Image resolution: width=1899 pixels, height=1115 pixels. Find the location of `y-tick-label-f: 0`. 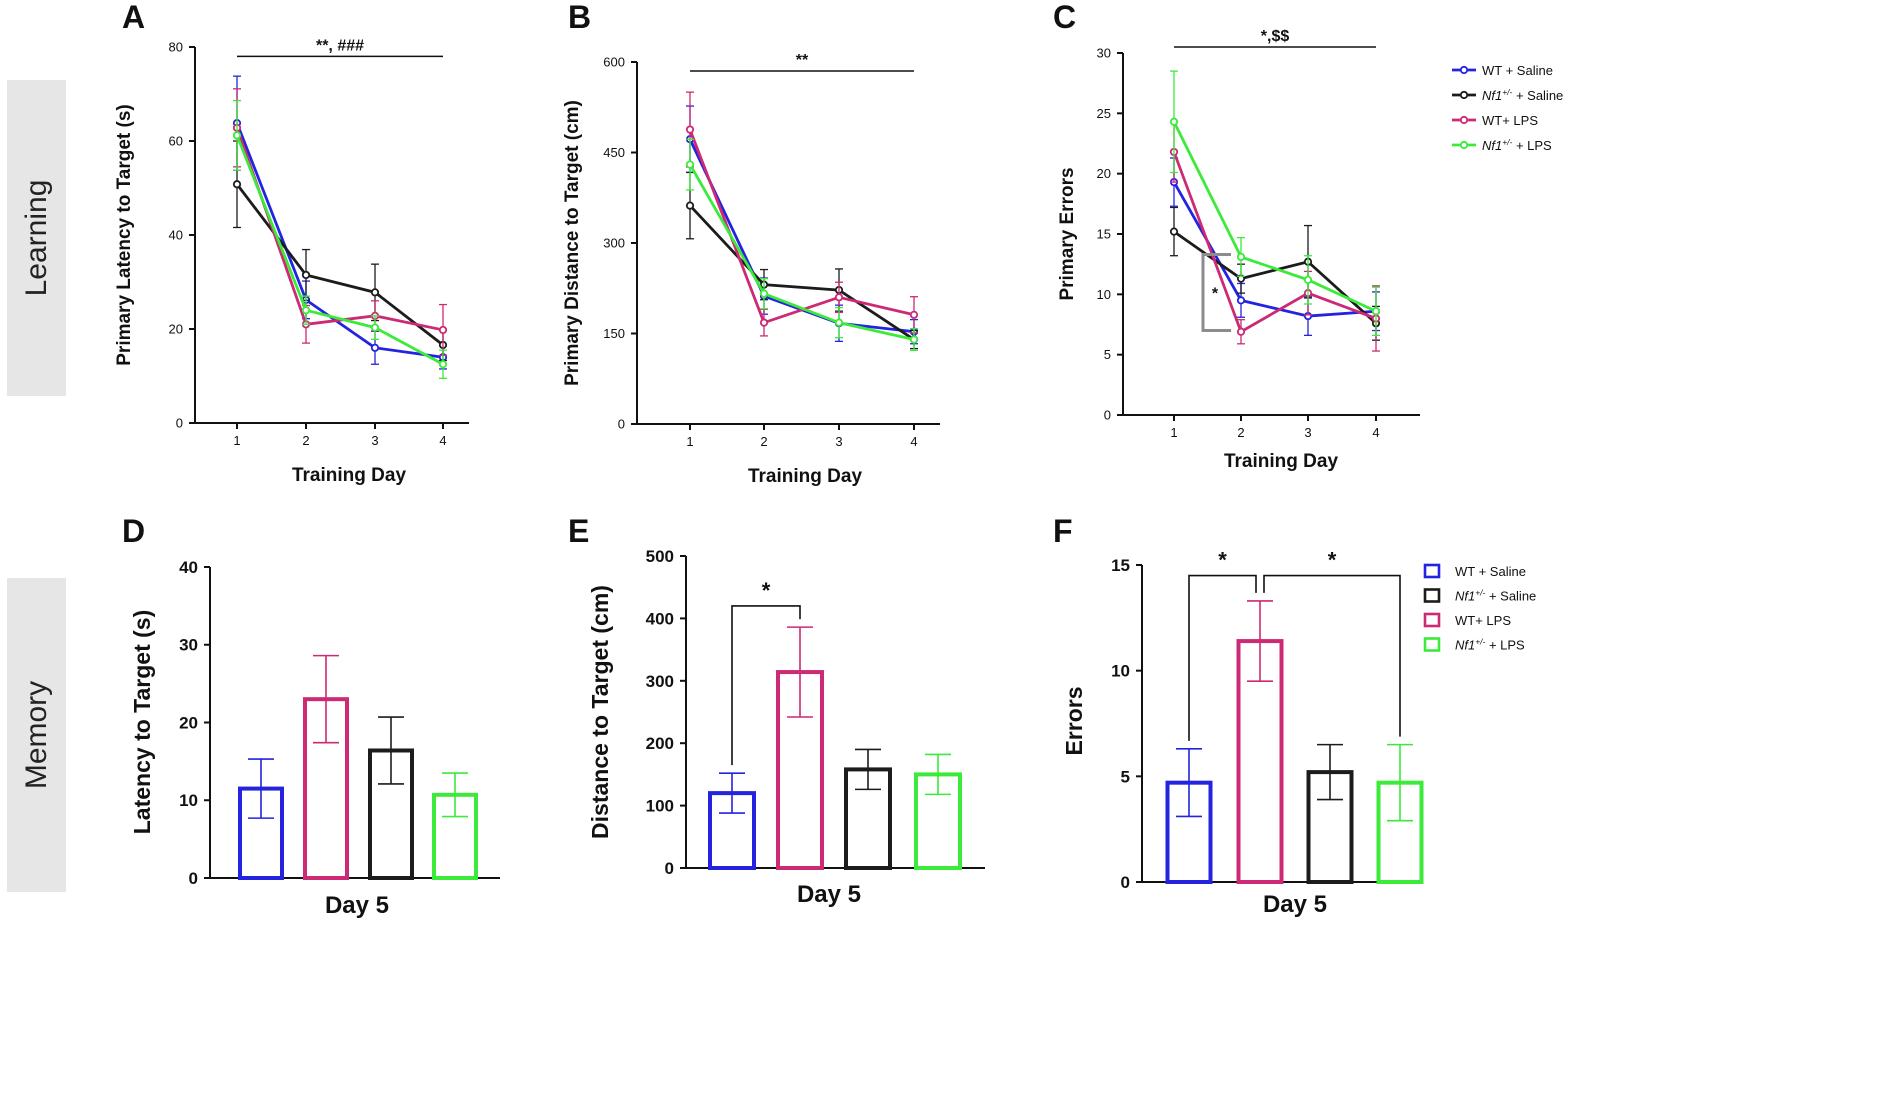

y-tick-label-f: 0 is located at coordinates (1125, 882).